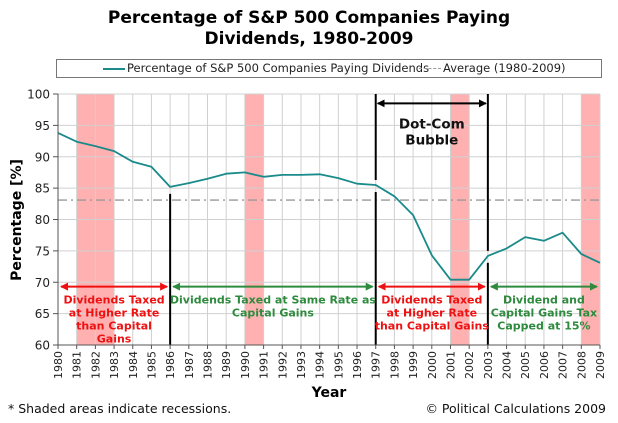  I want to click on y-tick-label: 85, so click(42, 189).